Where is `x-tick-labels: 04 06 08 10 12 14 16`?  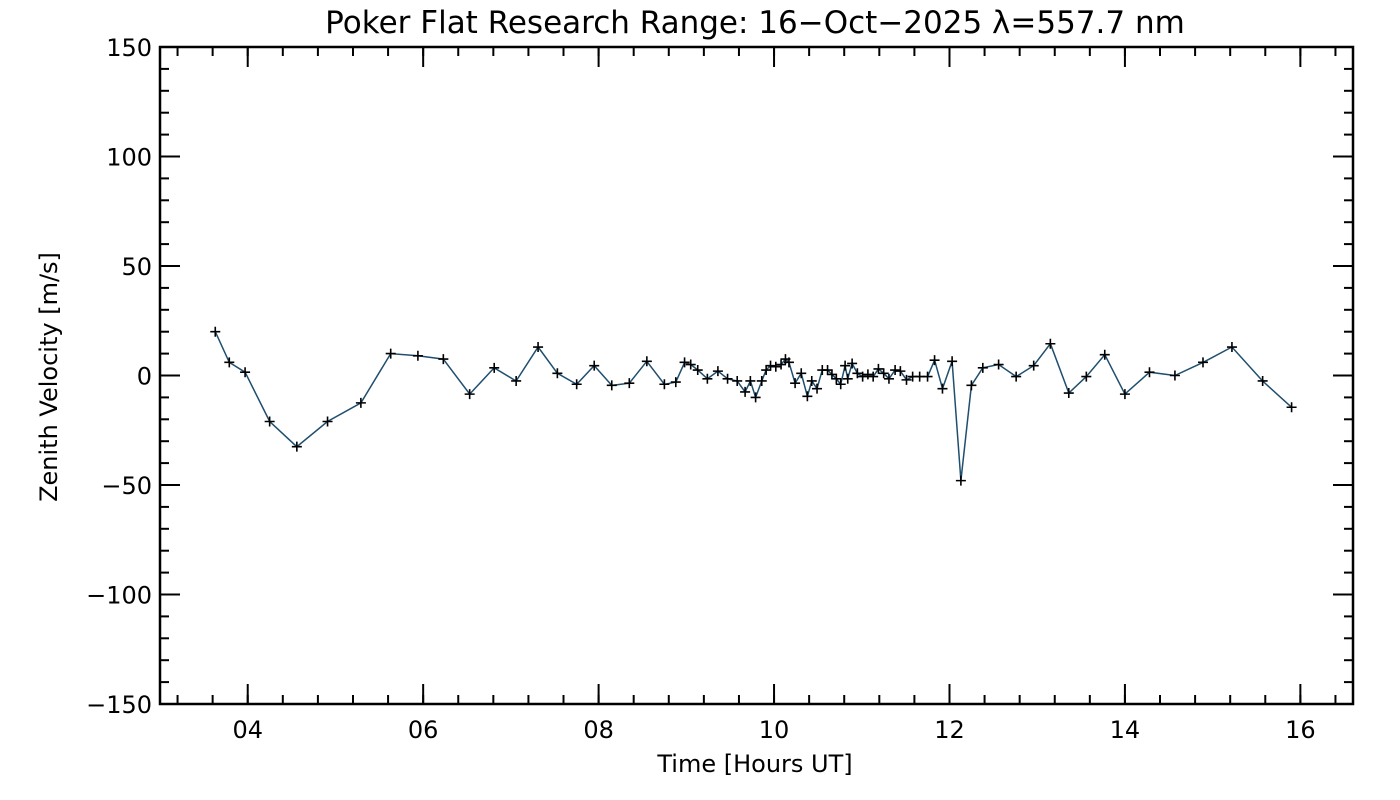
x-tick-labels: 04 06 08 10 12 14 16 is located at coordinates (773, 730).